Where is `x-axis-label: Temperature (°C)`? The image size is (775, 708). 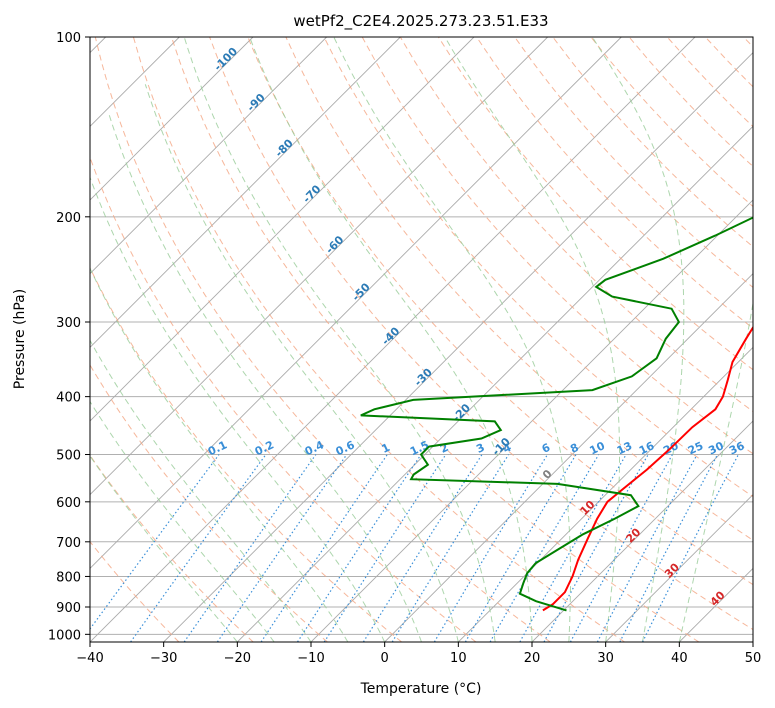
x-axis-label: Temperature (°C) is located at coordinates (421, 689).